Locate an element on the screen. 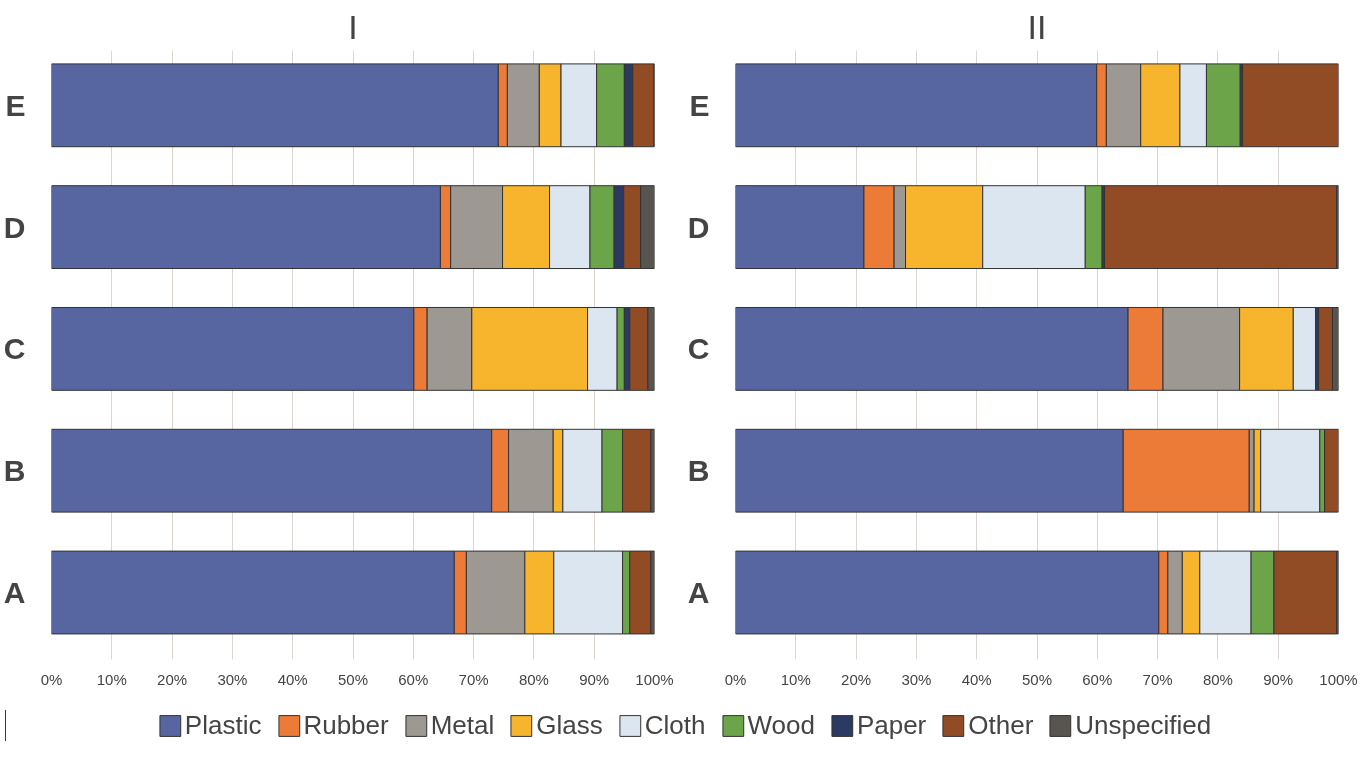 This screenshot has height=768, width=1368. legend-label: Other is located at coordinates (1001, 725).